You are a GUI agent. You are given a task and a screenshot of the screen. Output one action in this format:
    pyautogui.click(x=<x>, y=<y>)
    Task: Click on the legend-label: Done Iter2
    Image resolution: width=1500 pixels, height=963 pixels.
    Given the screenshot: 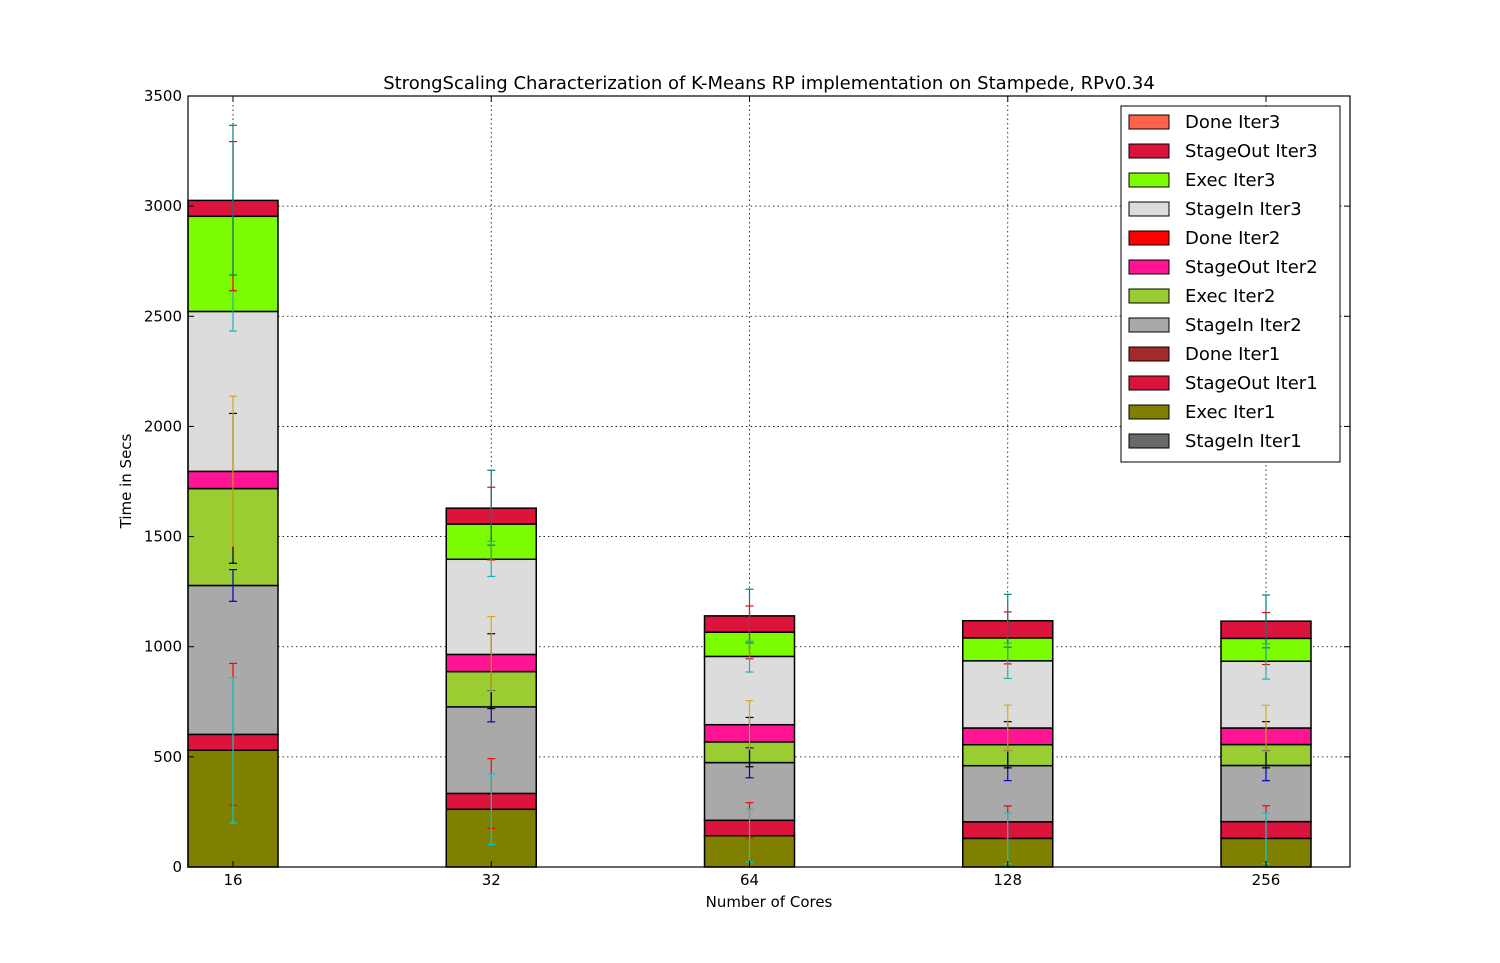 What is the action you would take?
    pyautogui.click(x=1232, y=238)
    